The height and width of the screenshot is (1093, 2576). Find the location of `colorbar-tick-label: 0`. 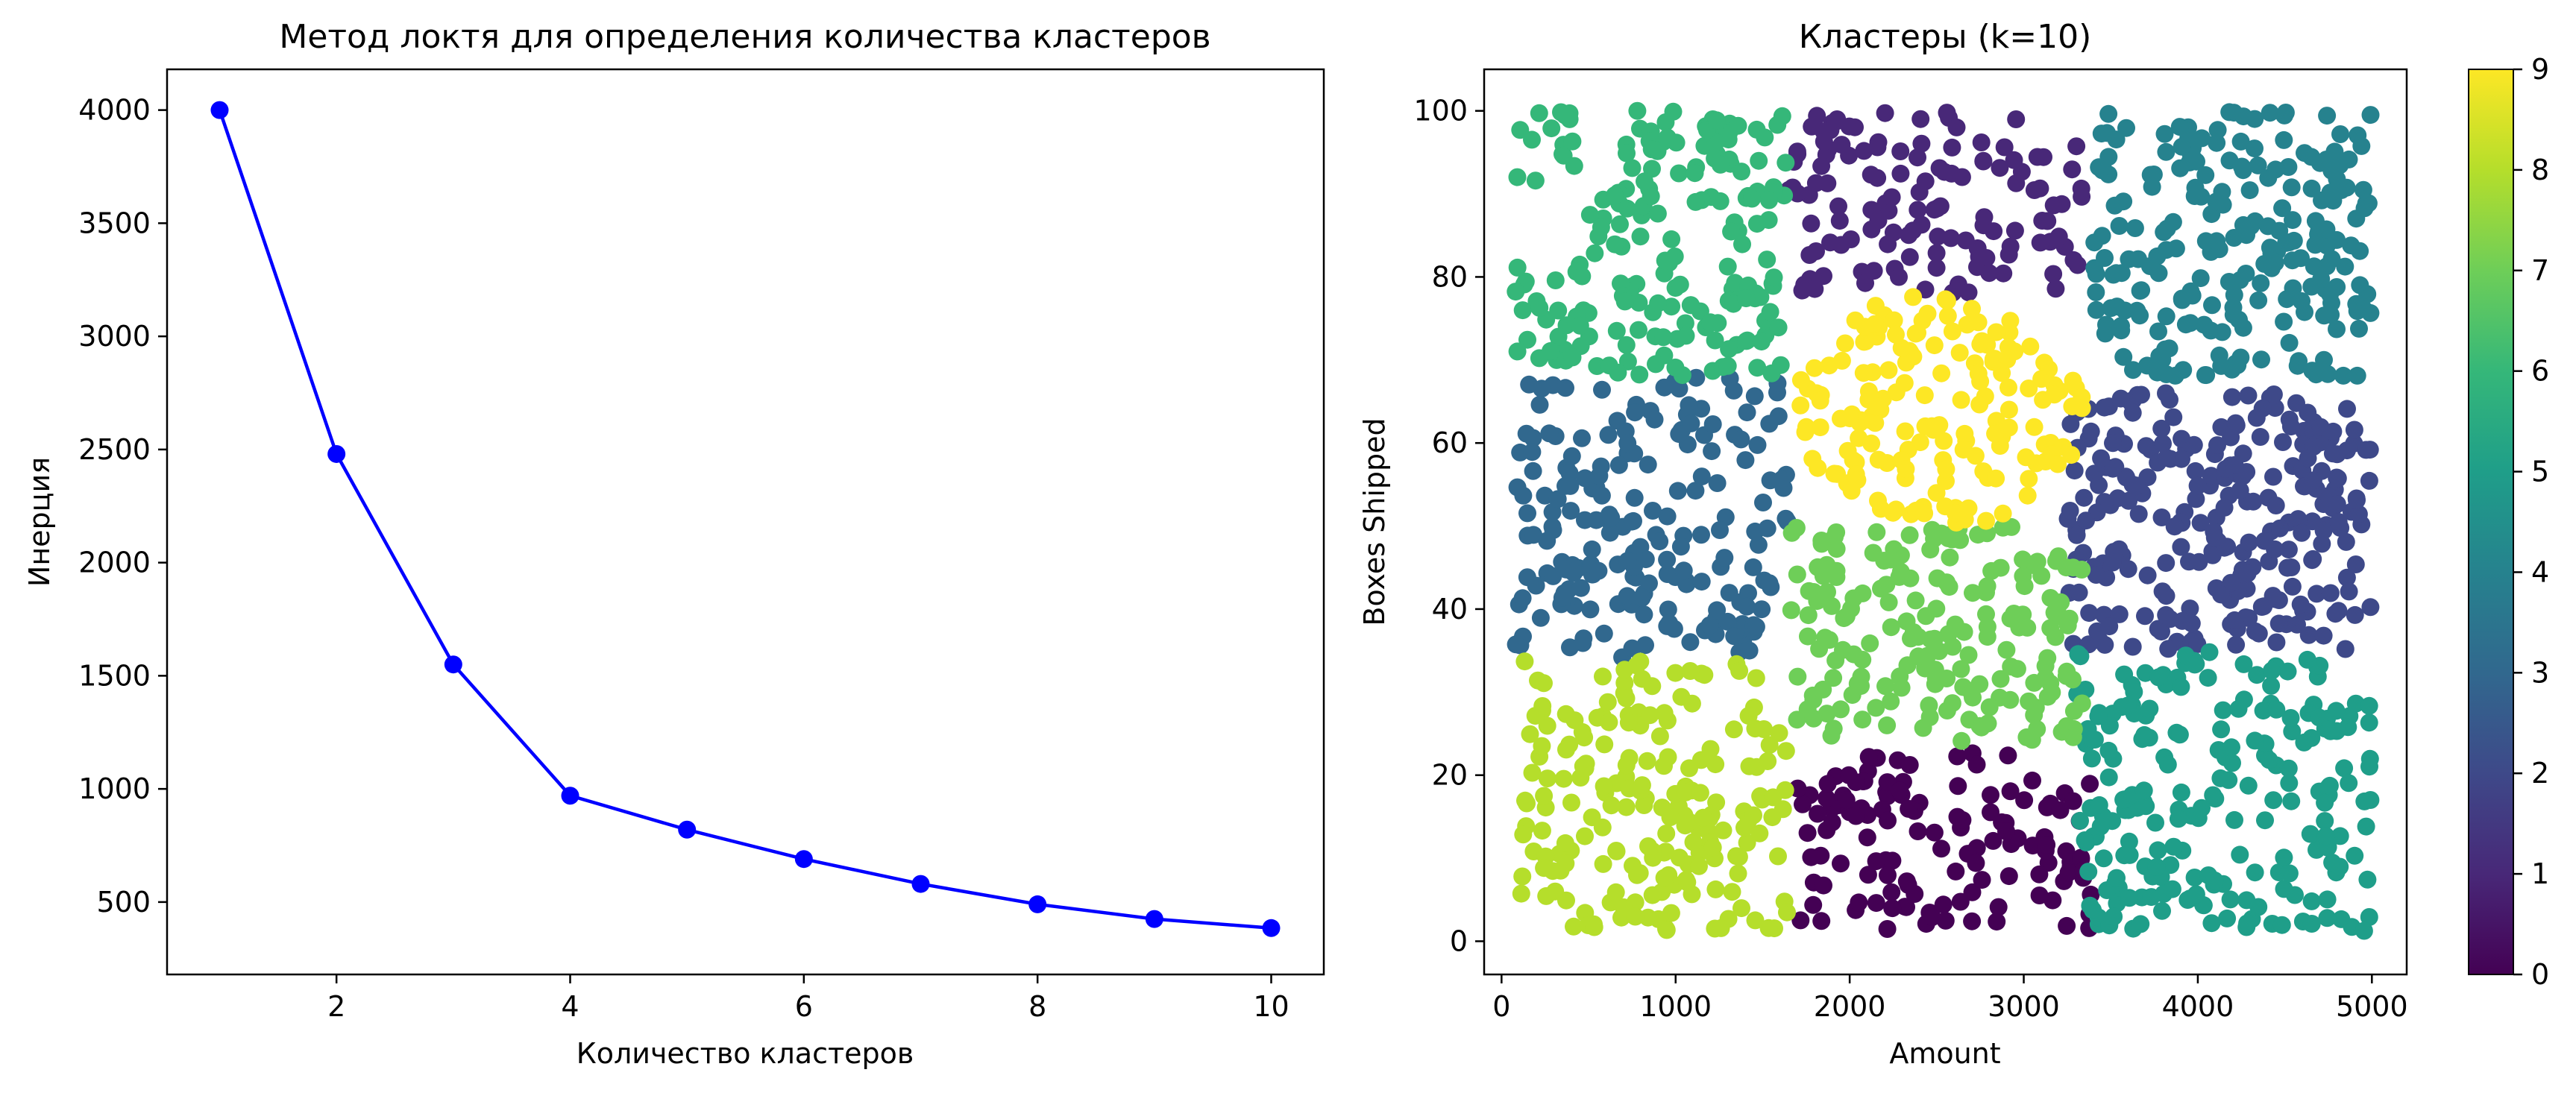

colorbar-tick-label: 0 is located at coordinates (2540, 974).